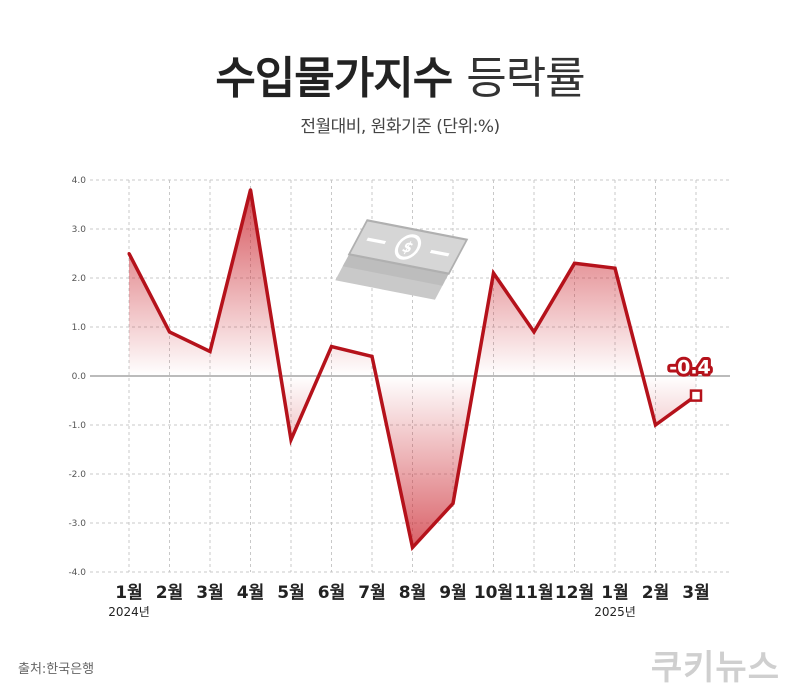 The image size is (800, 700). Describe the element at coordinates (493, 593) in the screenshot. I see `x-tick-label: 10월` at that location.